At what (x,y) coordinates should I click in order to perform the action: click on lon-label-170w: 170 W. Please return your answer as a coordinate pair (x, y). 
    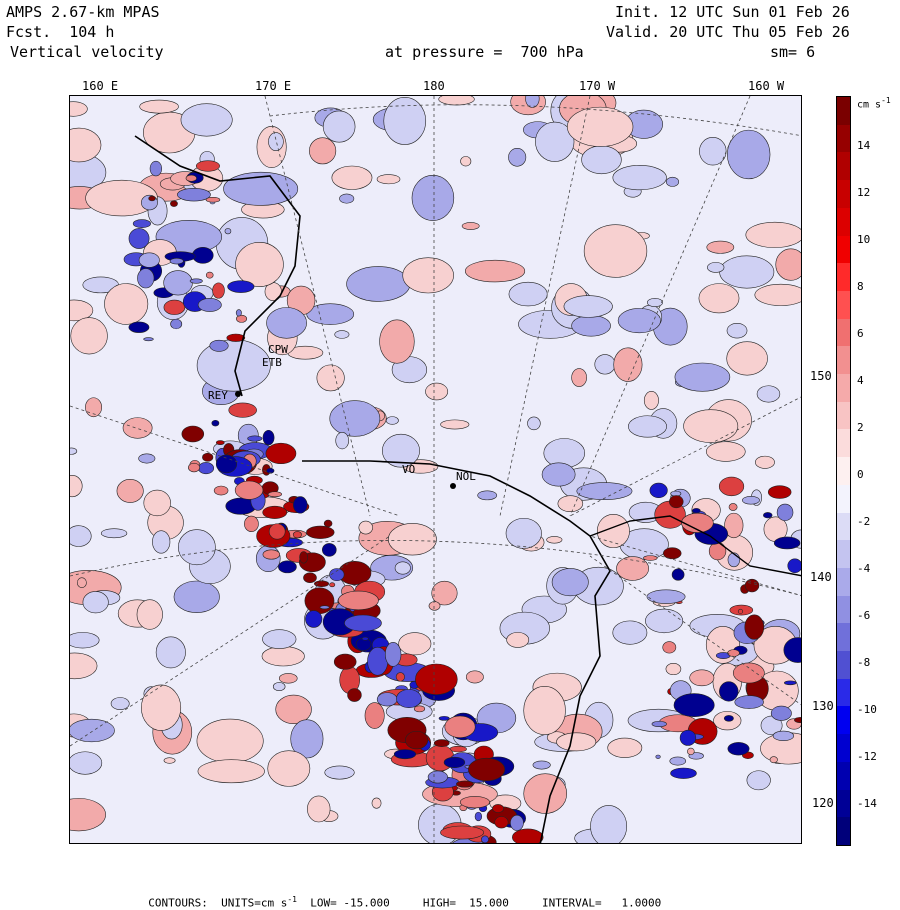
    Looking at the image, I should click on (597, 86).